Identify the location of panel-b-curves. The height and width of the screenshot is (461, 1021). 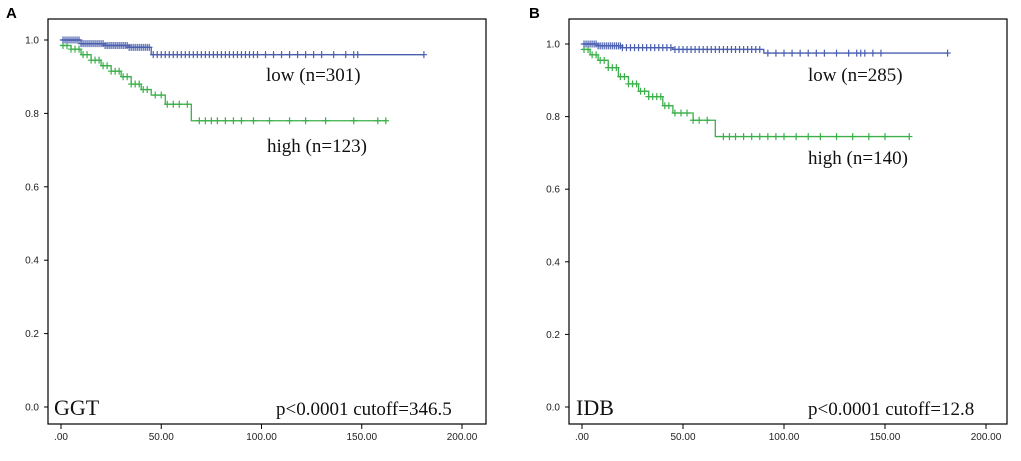
(765, 90).